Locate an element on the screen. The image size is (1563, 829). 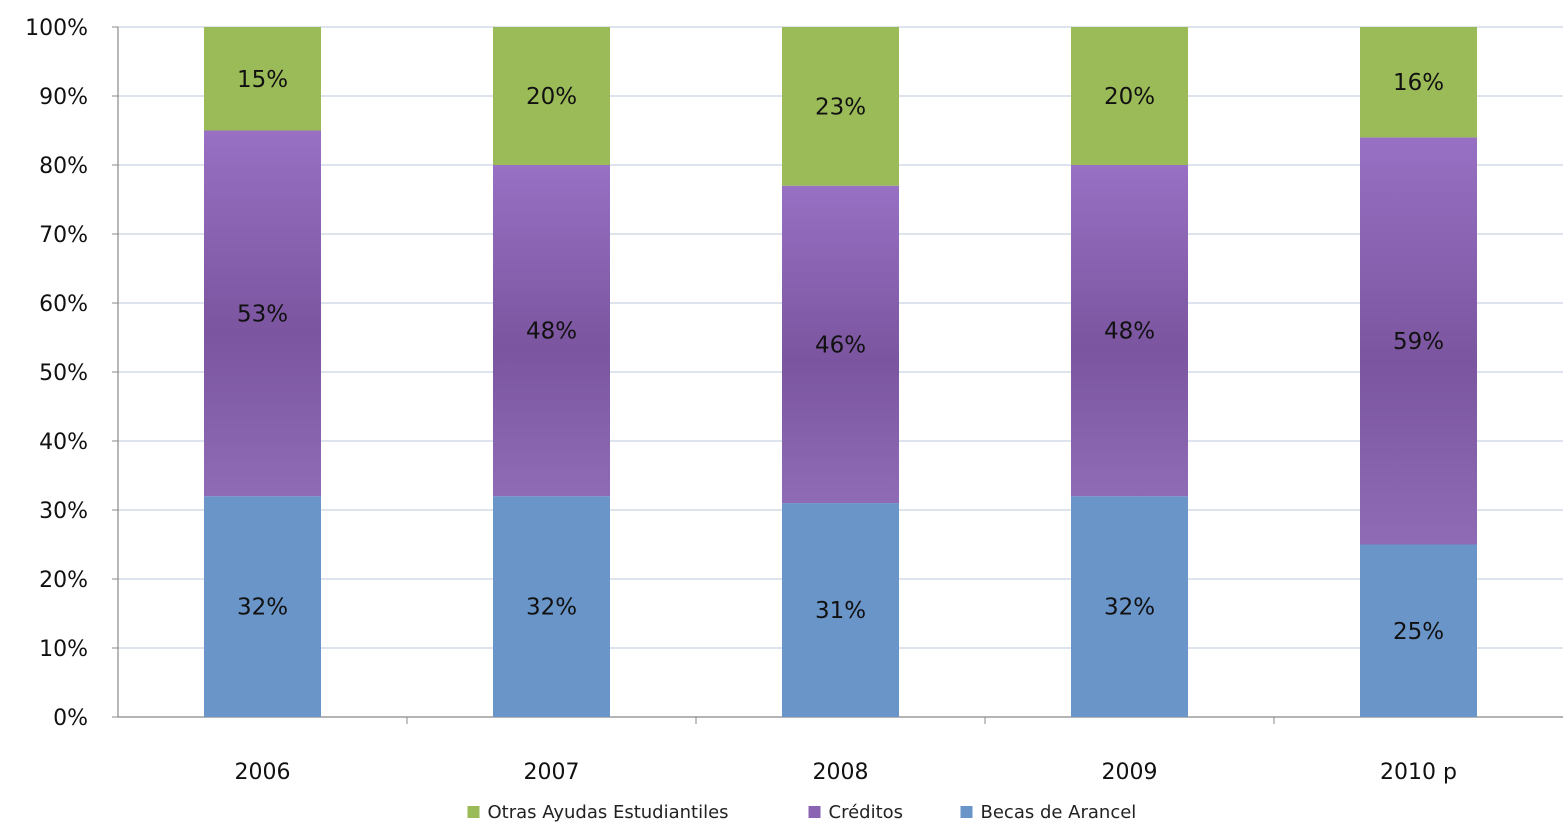
y-tick-label-70: 70% is located at coordinates (63, 235).